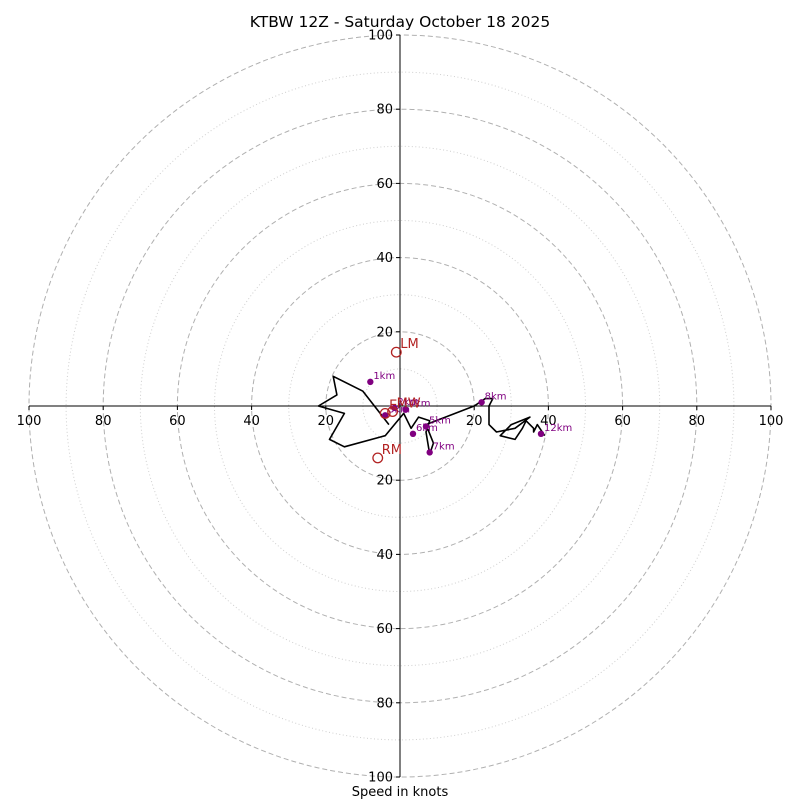 The width and height of the screenshot is (800, 800). I want to click on height-marker-label: 3km, so click(399, 409).